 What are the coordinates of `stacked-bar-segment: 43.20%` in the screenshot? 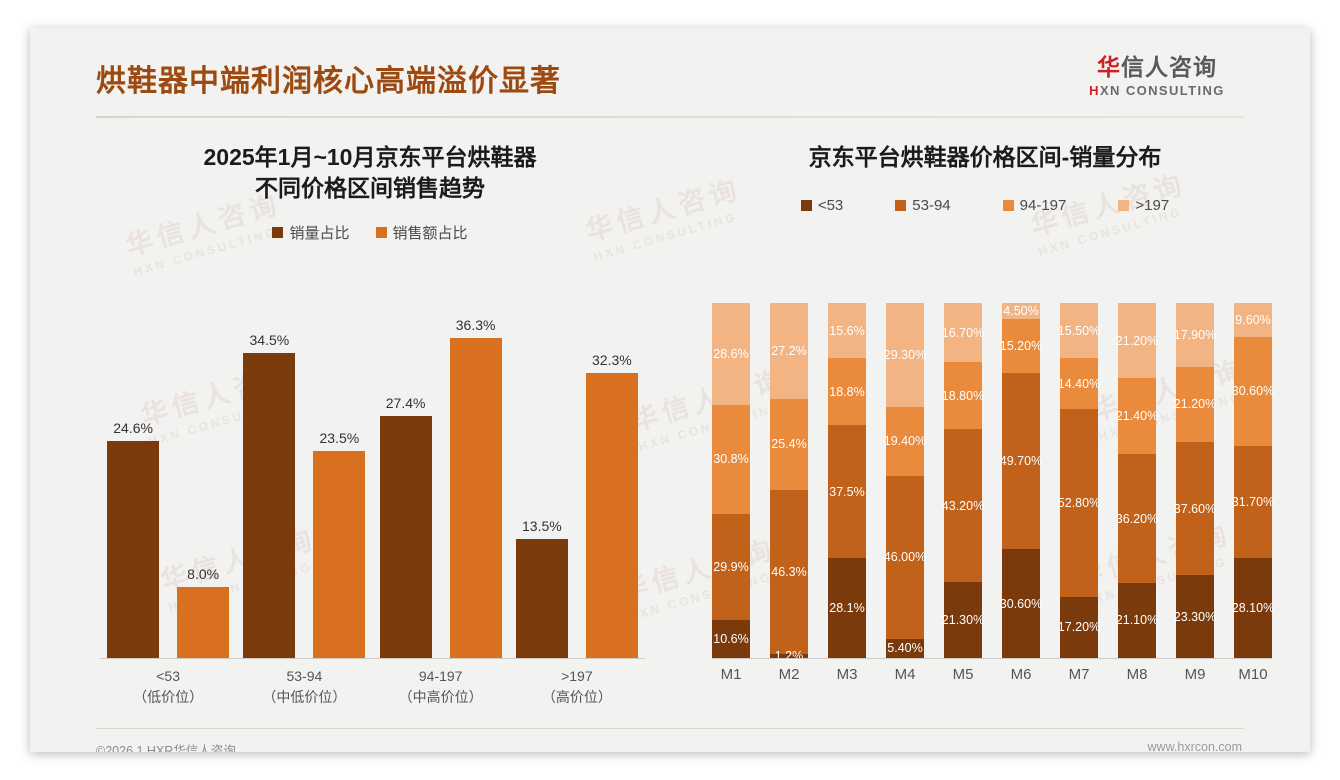 It's located at (963, 506).